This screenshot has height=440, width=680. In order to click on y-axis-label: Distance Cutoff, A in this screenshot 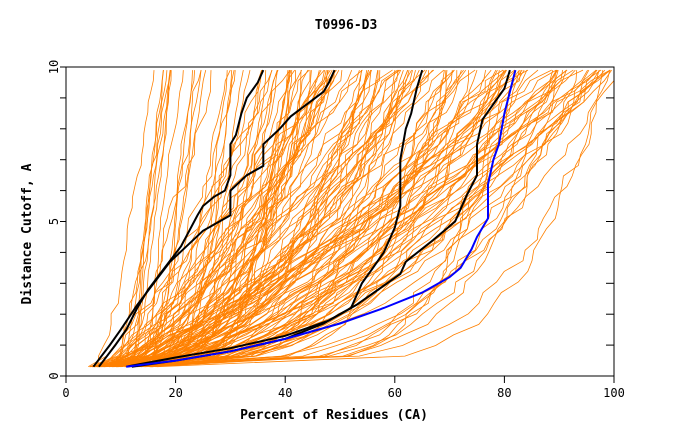, I will do `click(27, 233)`.